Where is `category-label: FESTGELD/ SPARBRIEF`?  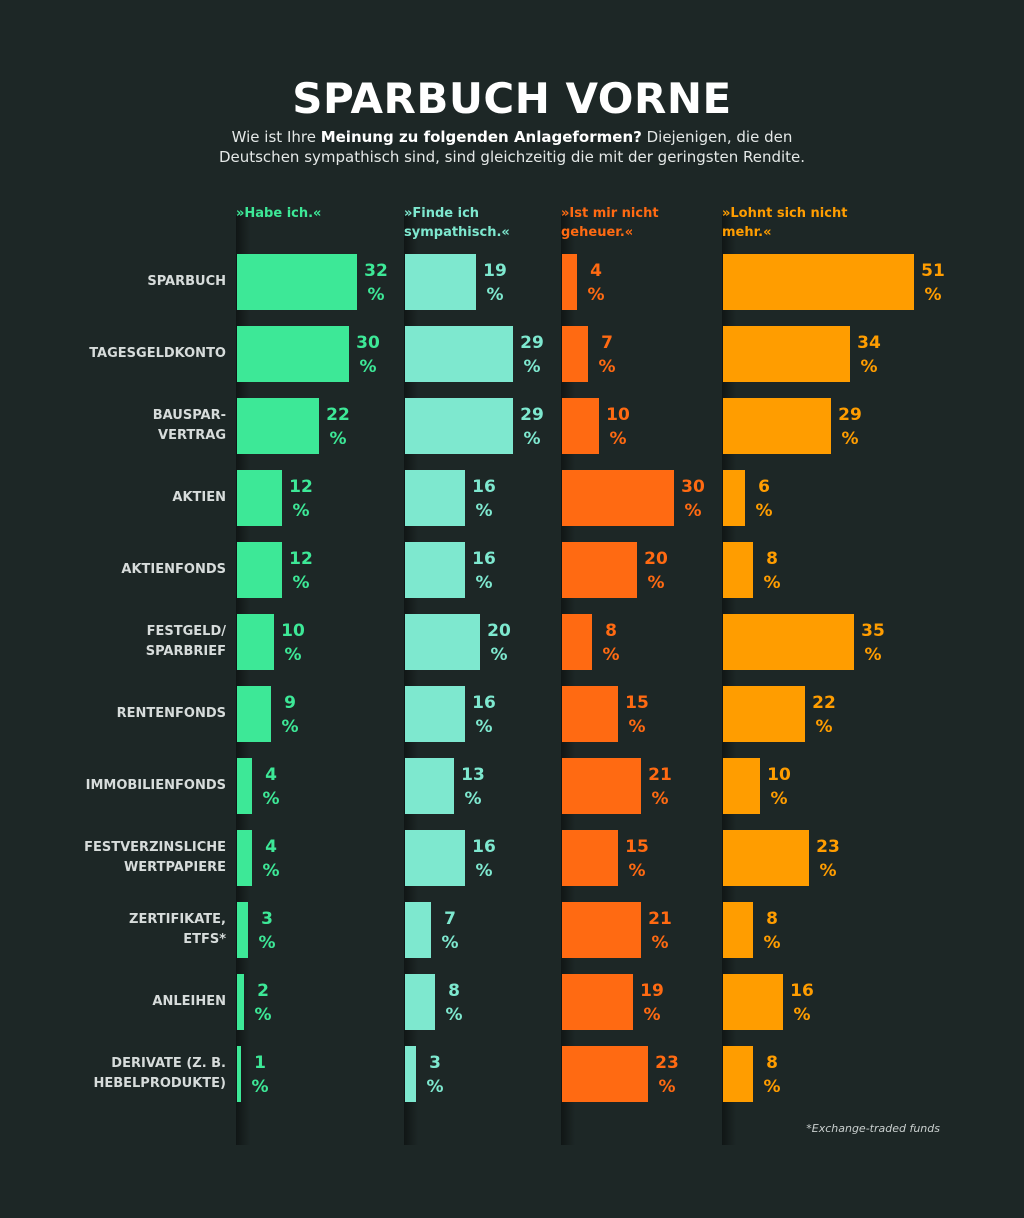
category-label: FESTGELD/ SPARBRIEF is located at coordinates (185, 641).